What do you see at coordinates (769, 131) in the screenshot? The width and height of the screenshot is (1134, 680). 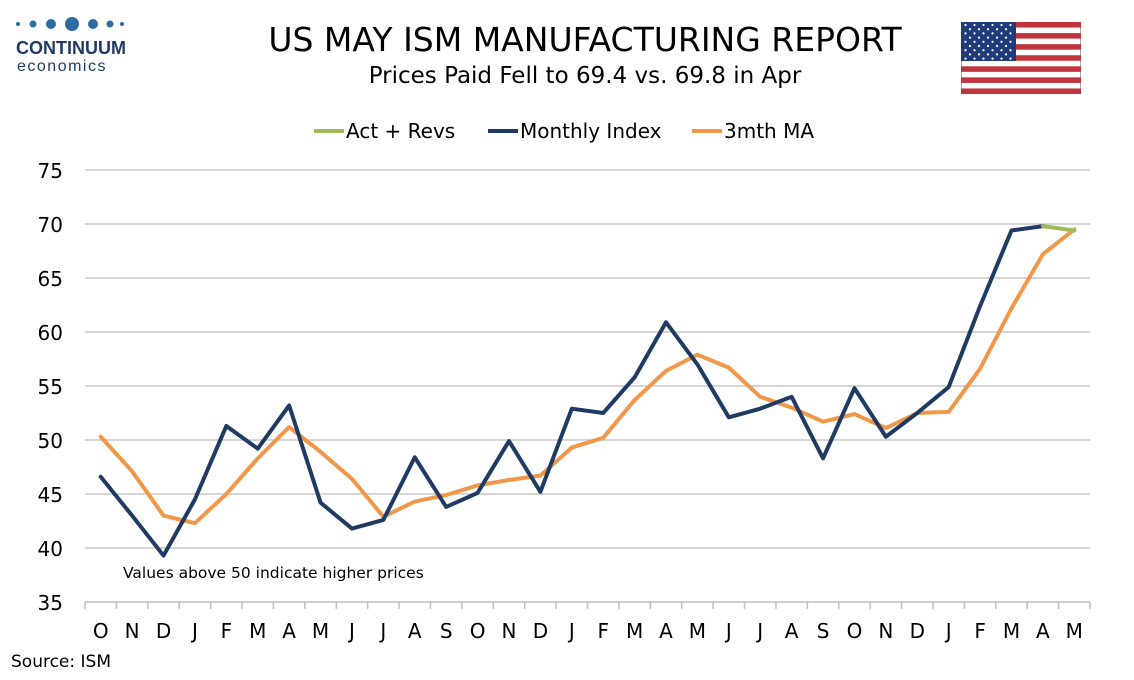 I see `legend-label: 3mth MA` at bounding box center [769, 131].